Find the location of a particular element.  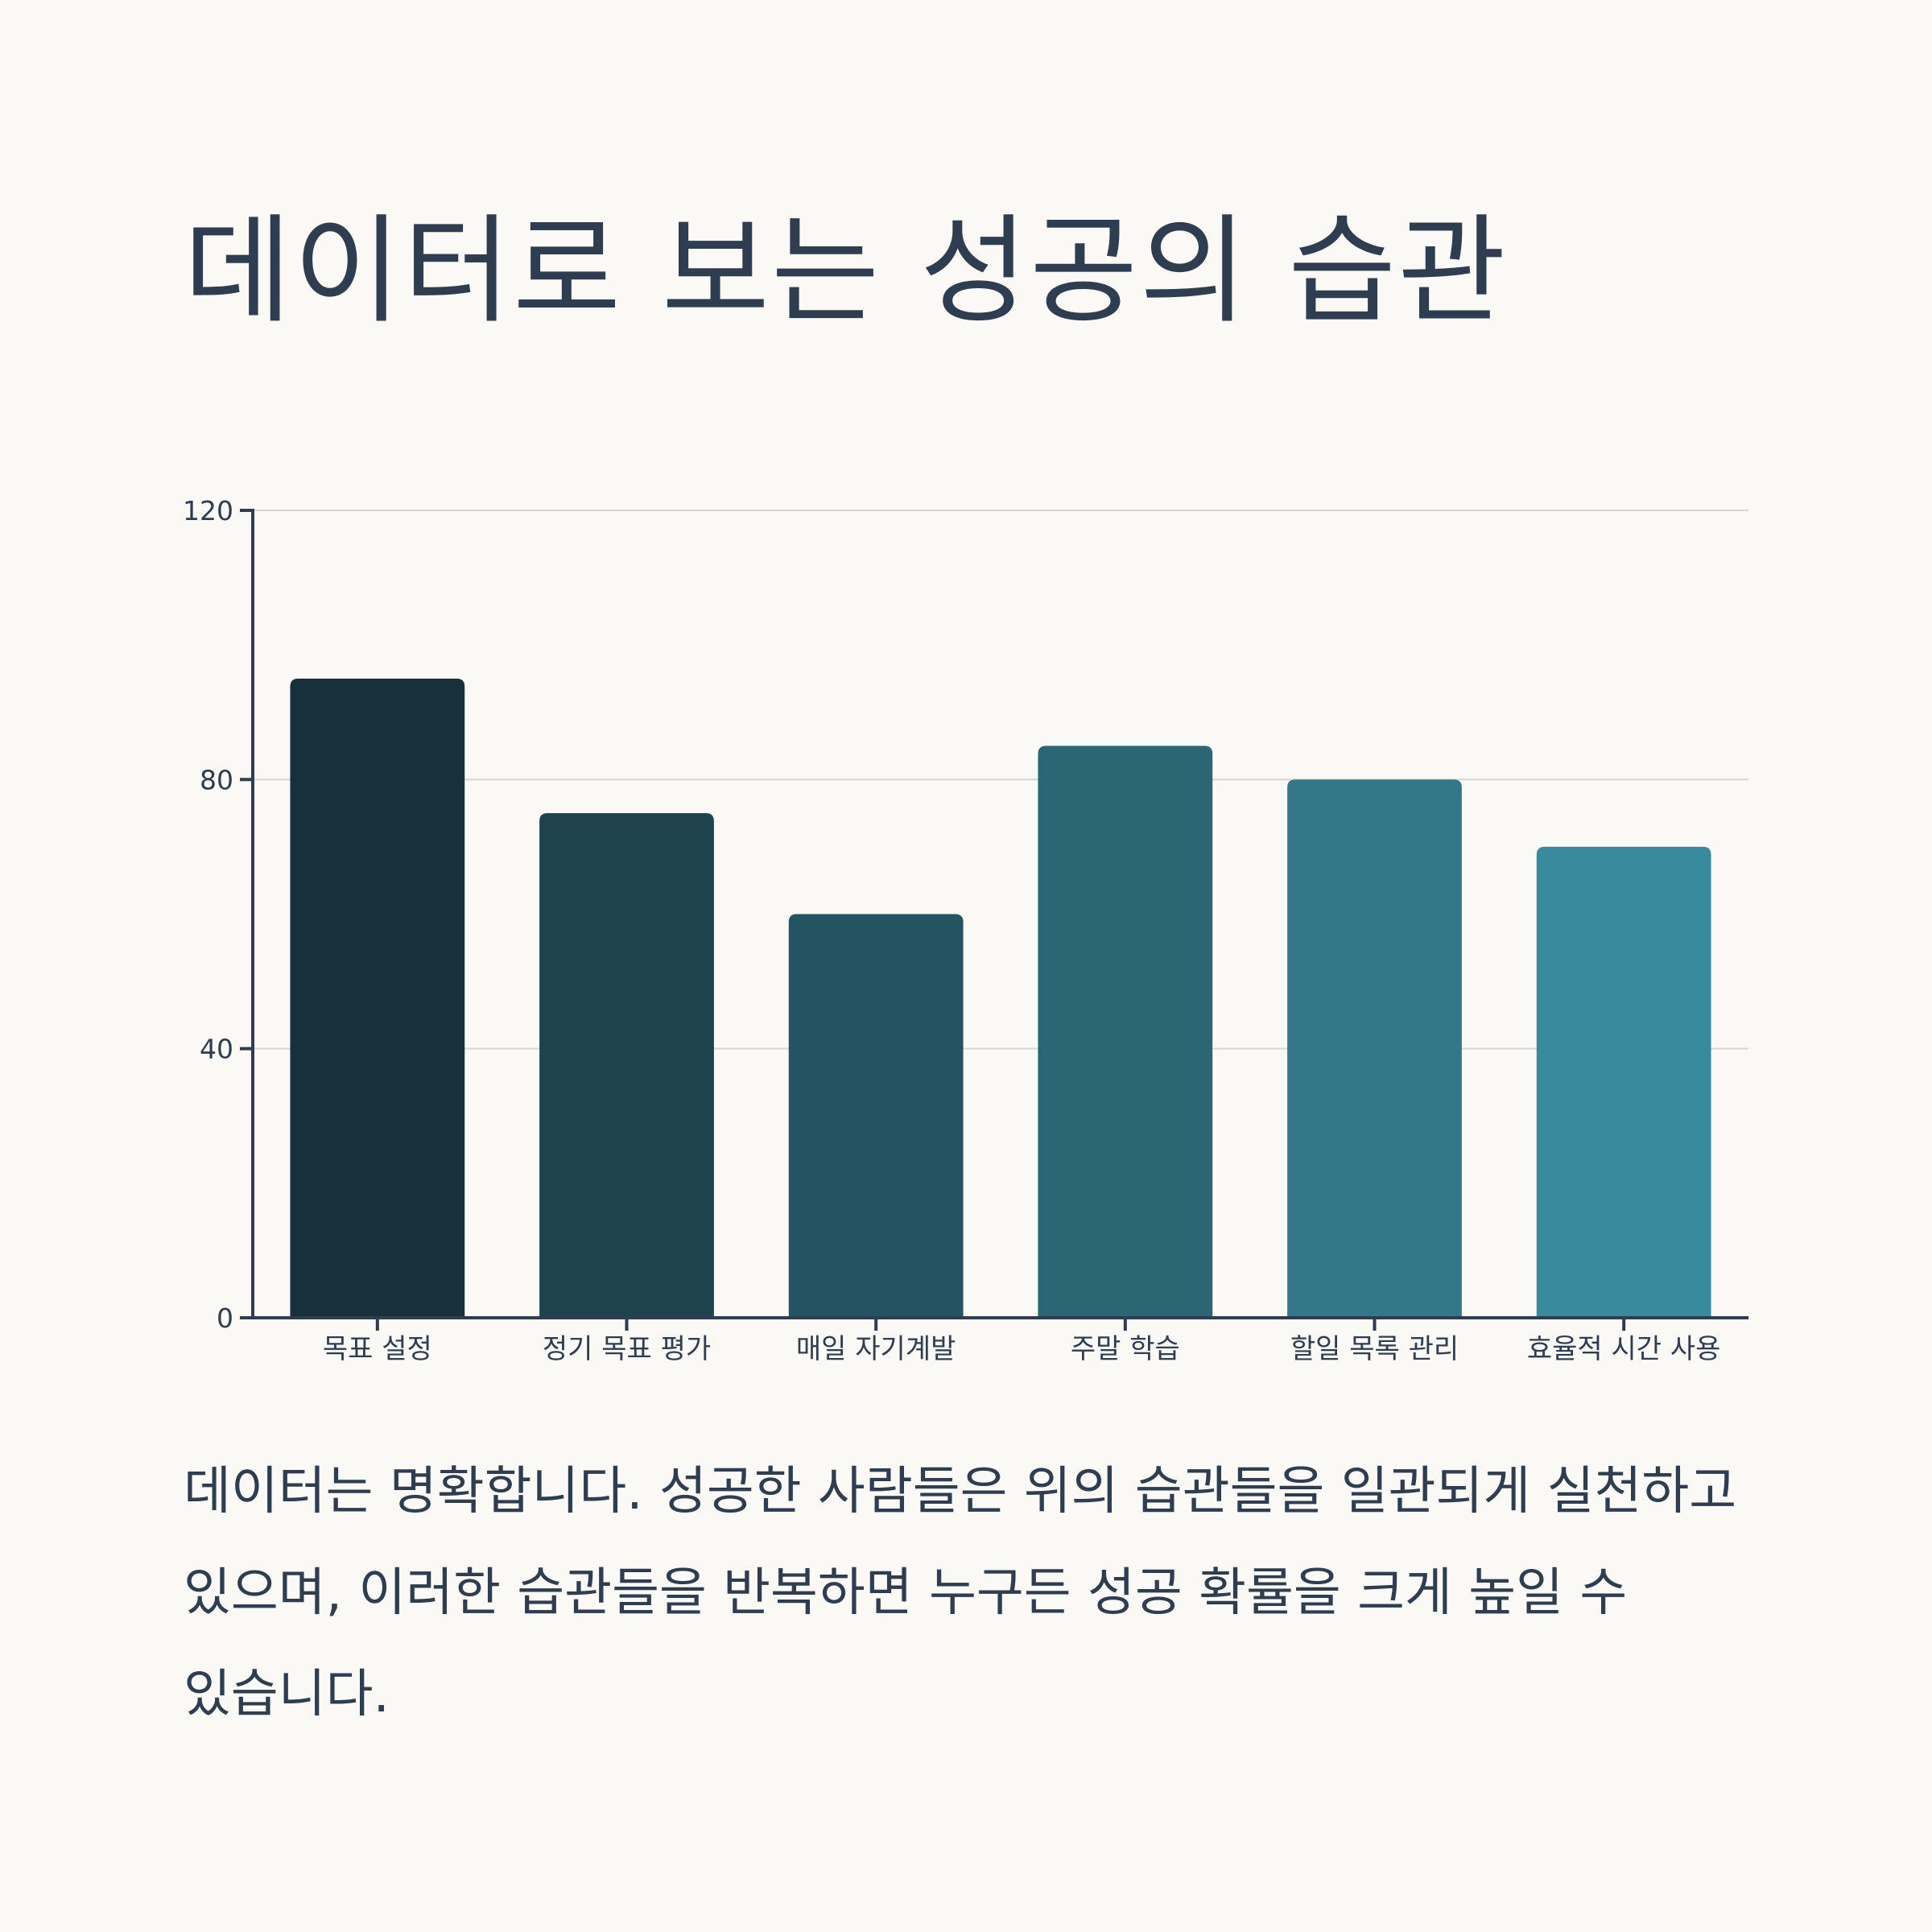

y-tick-label-0: 0 is located at coordinates (225, 1318).